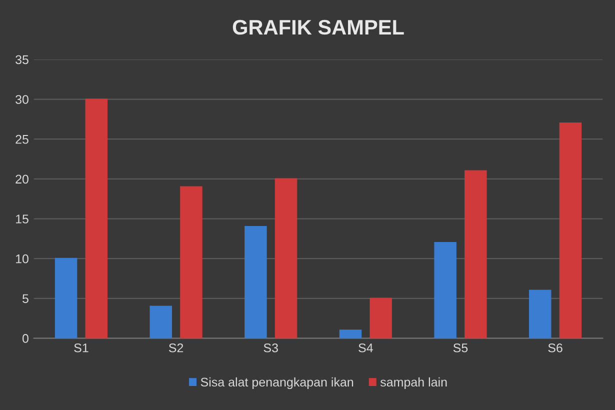 The height and width of the screenshot is (410, 615). What do you see at coordinates (81, 347) in the screenshot?
I see `x-tick-label: S1` at bounding box center [81, 347].